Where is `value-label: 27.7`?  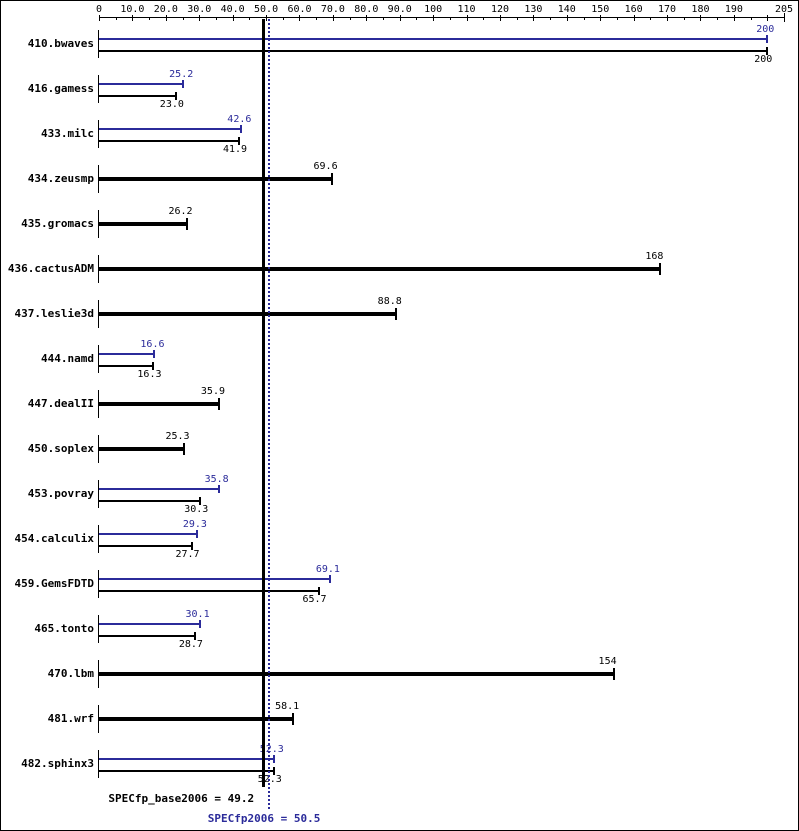 value-label: 27.7 is located at coordinates (187, 554).